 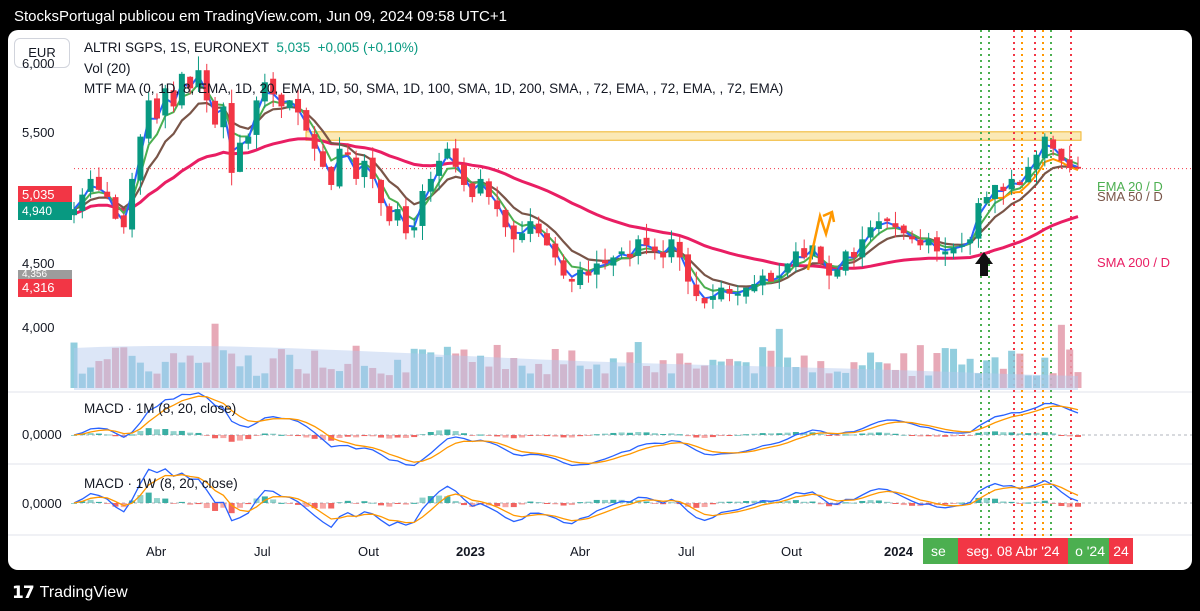 I want to click on last-price: 5,035, so click(x=293, y=47).